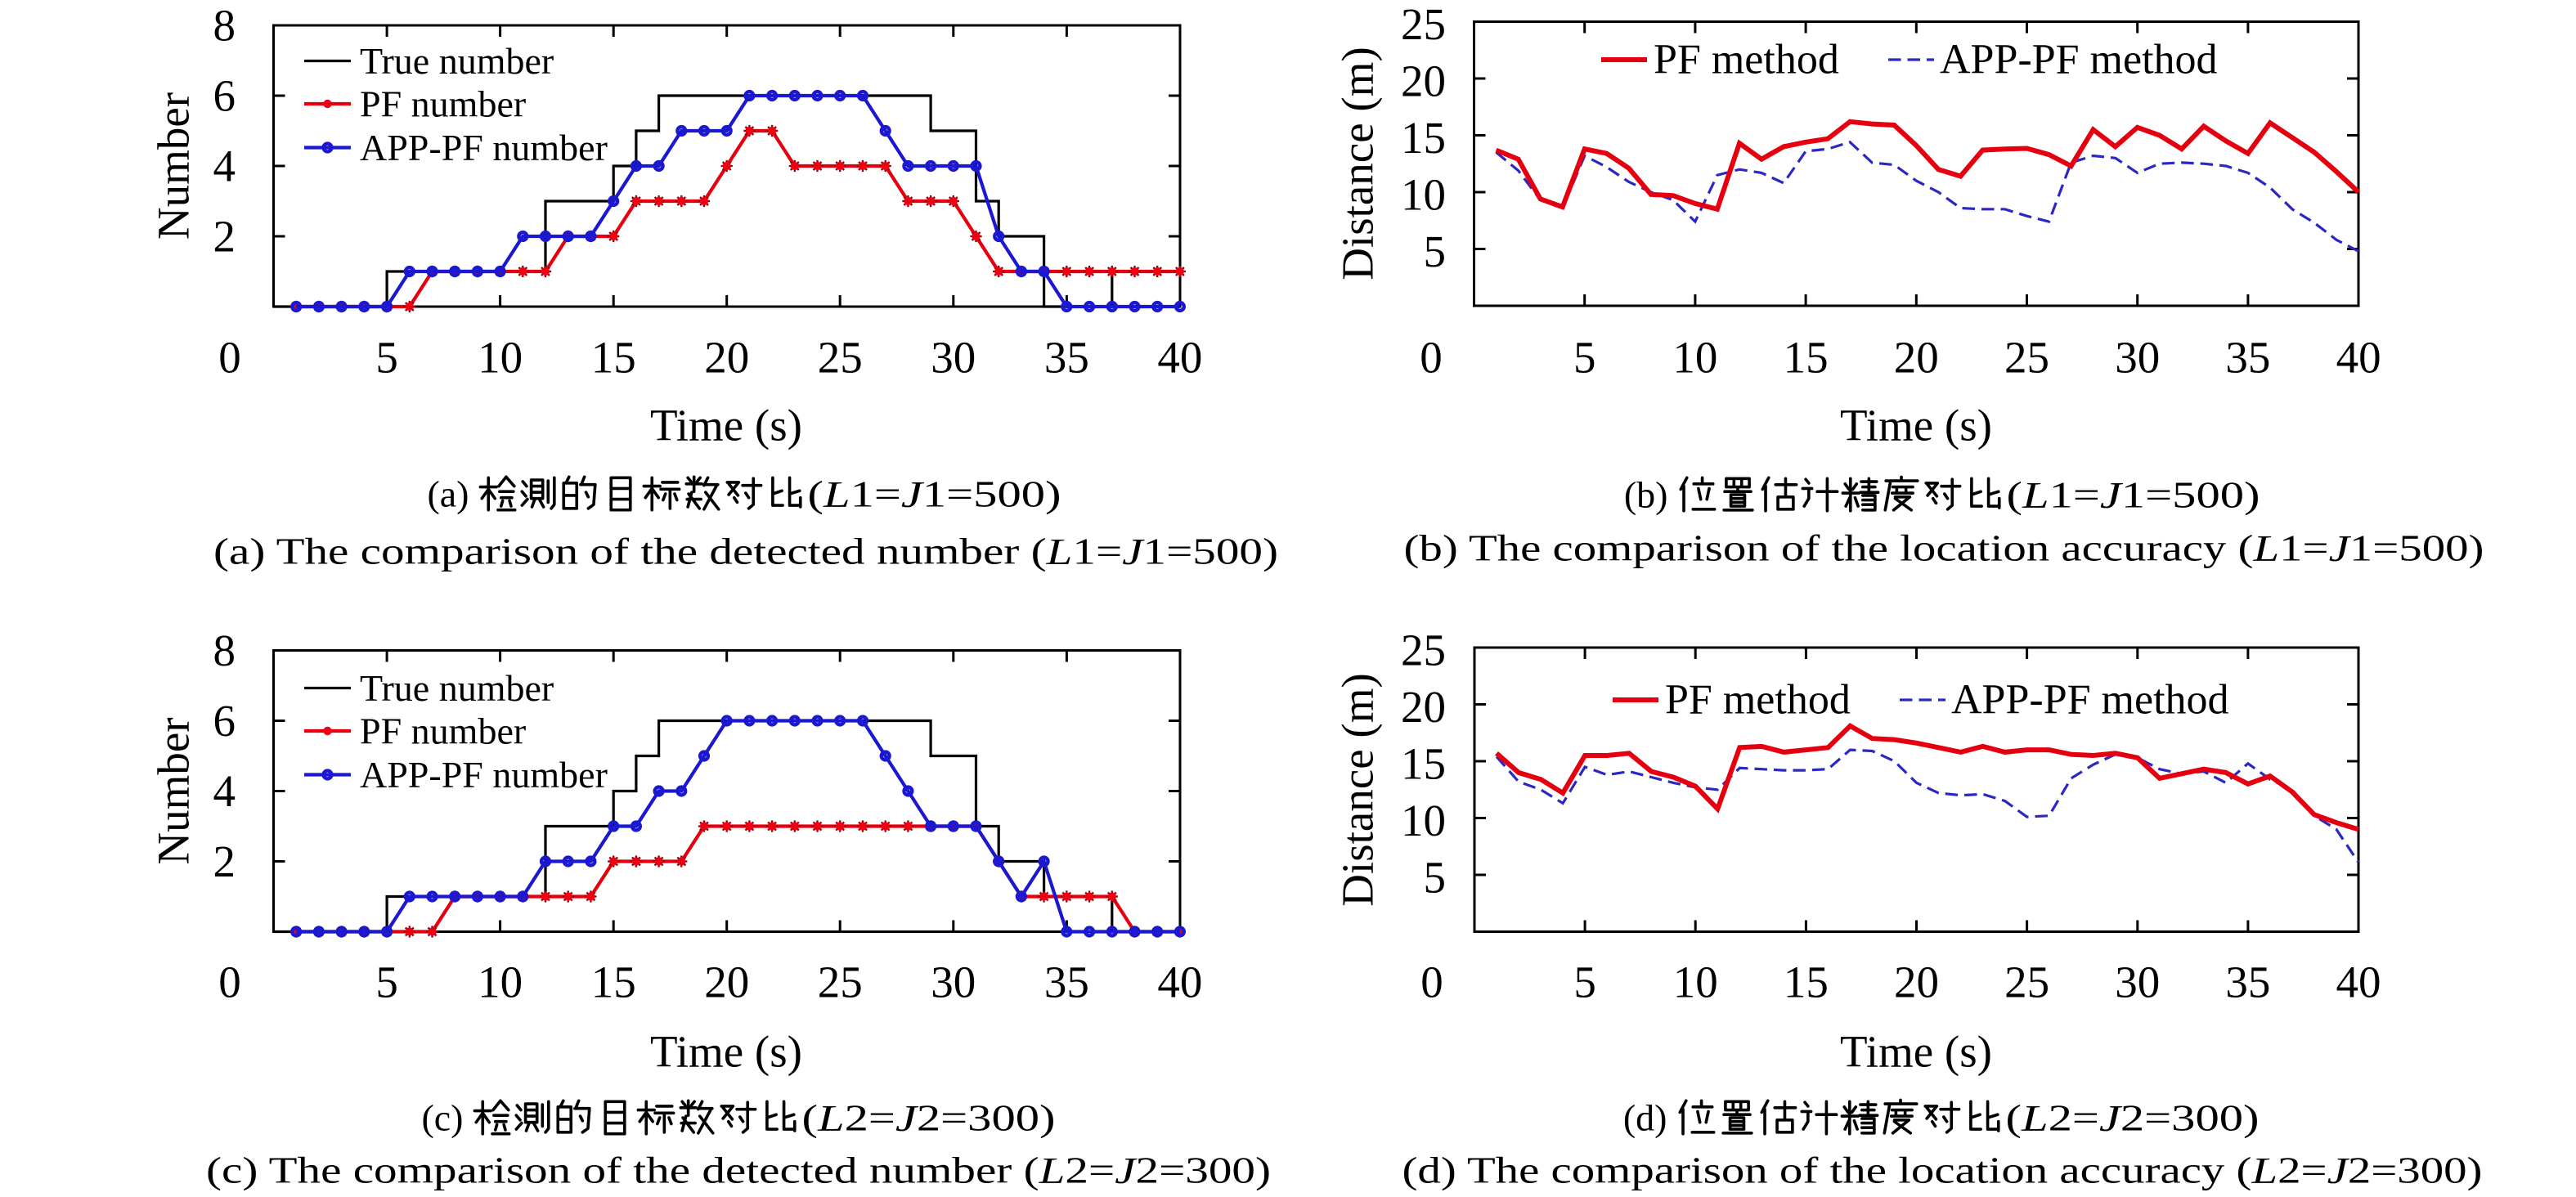 The width and height of the screenshot is (2576, 1197). What do you see at coordinates (1646, 495) in the screenshot?
I see `svg-text: (b)` at bounding box center [1646, 495].